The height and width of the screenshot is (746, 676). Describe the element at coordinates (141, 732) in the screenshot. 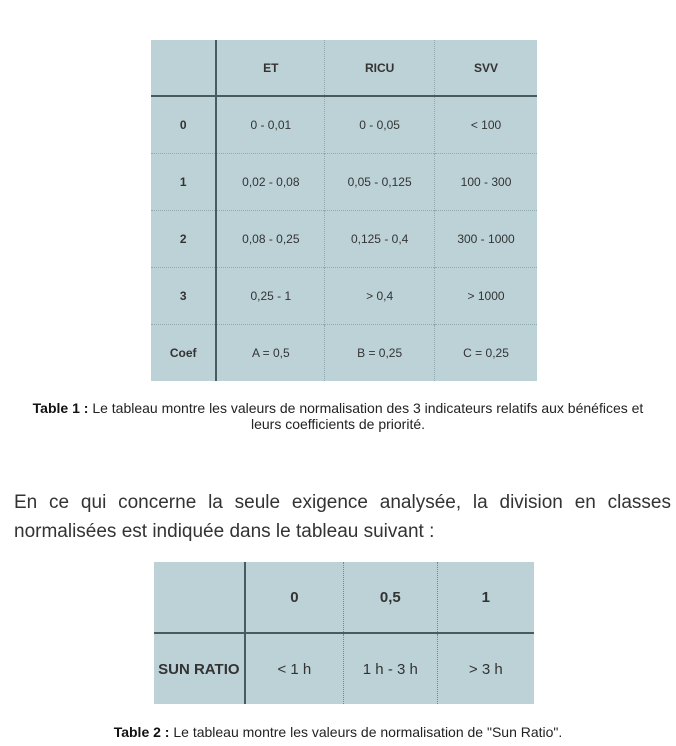

I see `caption-label: Table 2 :` at that location.